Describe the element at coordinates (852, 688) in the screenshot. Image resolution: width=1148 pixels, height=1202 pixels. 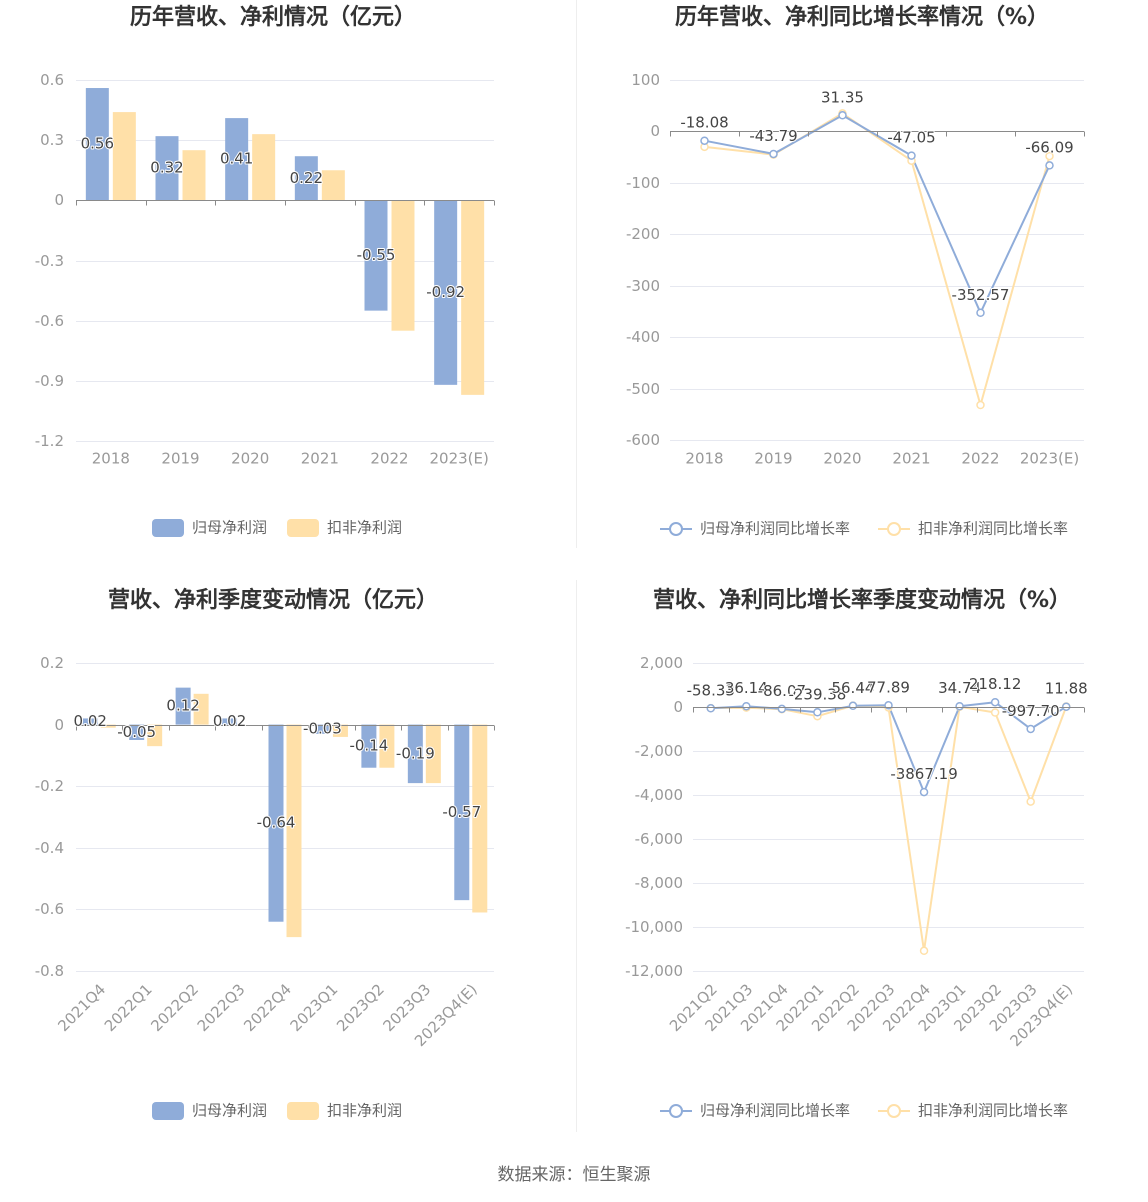
I see `value-label: 56.44` at that location.